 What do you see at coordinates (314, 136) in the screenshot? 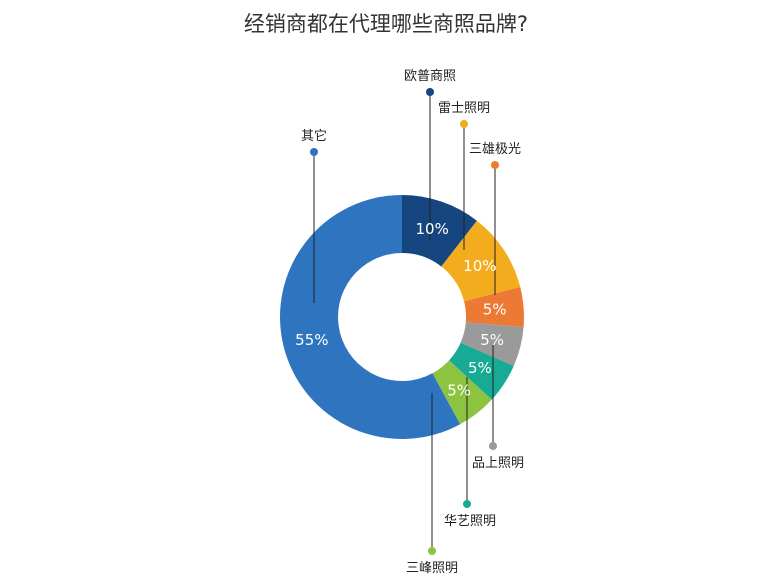
I see `category-label: 其它` at bounding box center [314, 136].